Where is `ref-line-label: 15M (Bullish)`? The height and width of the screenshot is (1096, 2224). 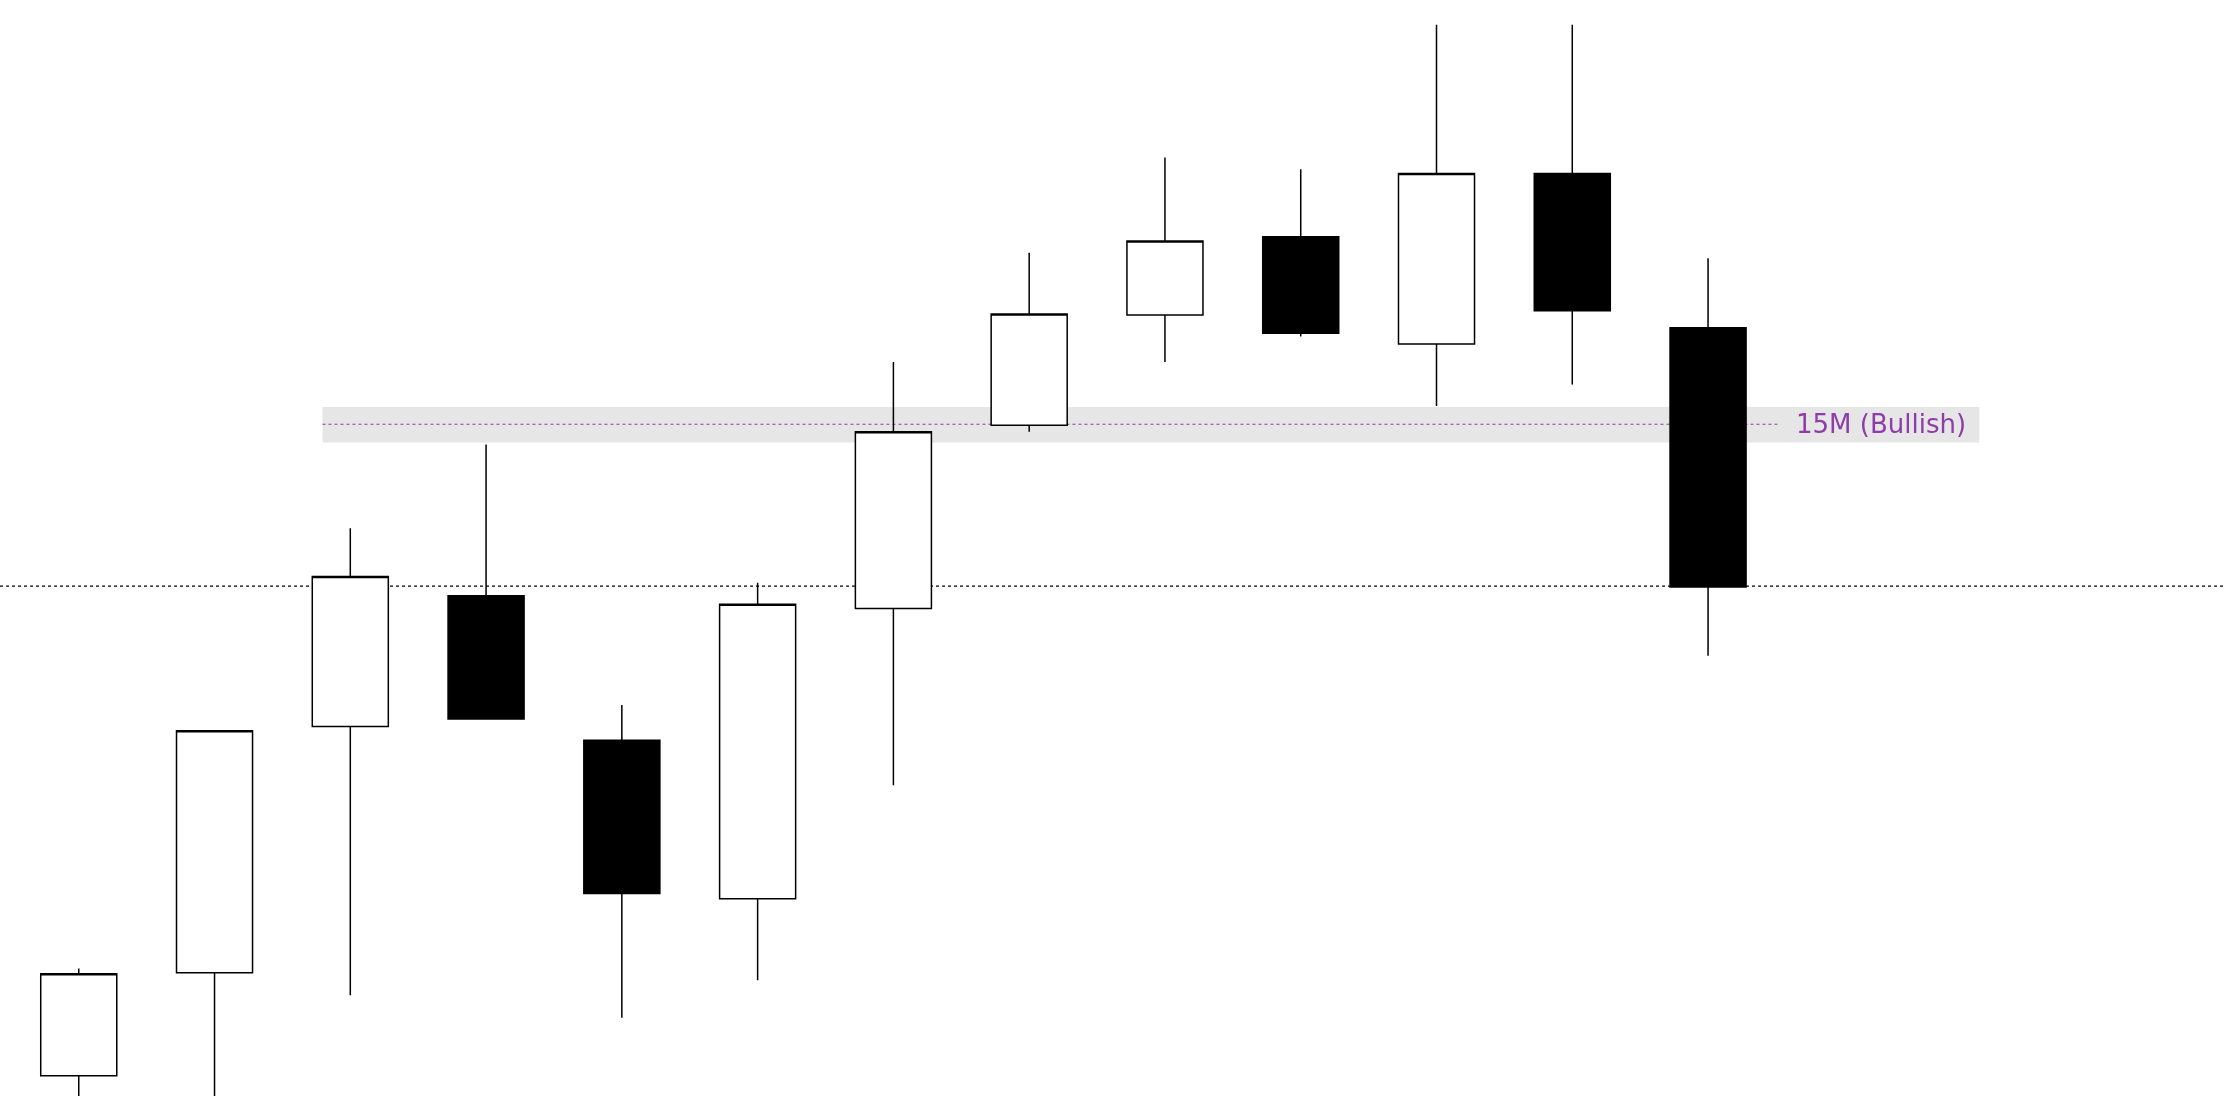 ref-line-label: 15M (Bullish) is located at coordinates (1881, 424).